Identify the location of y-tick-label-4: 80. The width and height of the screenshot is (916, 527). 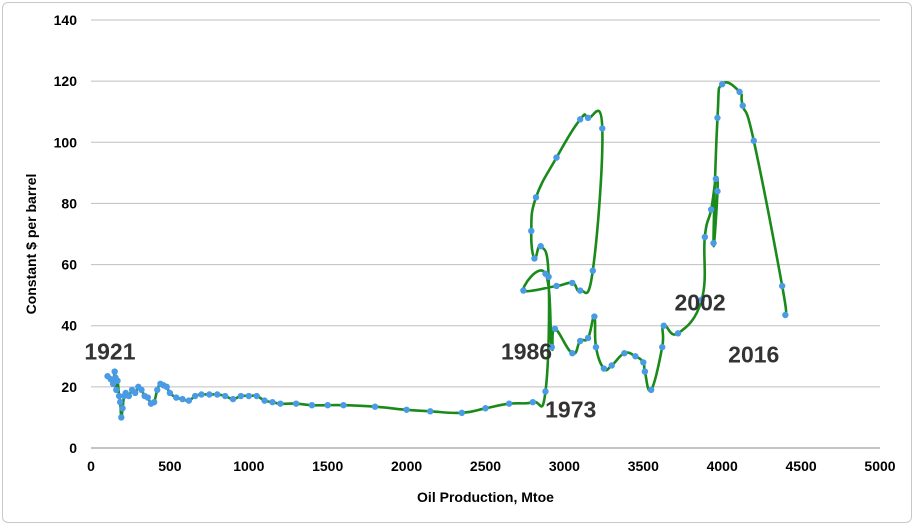
(69, 203).